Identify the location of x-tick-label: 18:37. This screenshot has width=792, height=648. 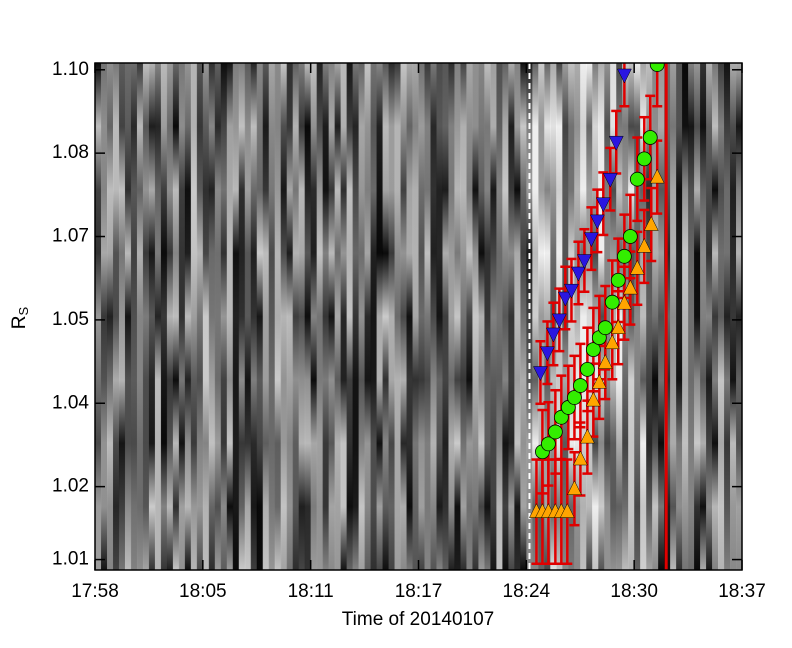
(742, 591).